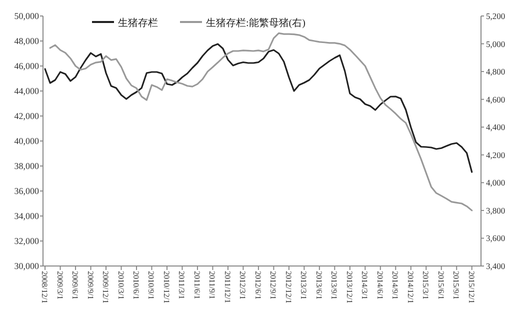  Describe the element at coordinates (496, 183) in the screenshot. I see `y2-tick-label: 4,000` at that location.